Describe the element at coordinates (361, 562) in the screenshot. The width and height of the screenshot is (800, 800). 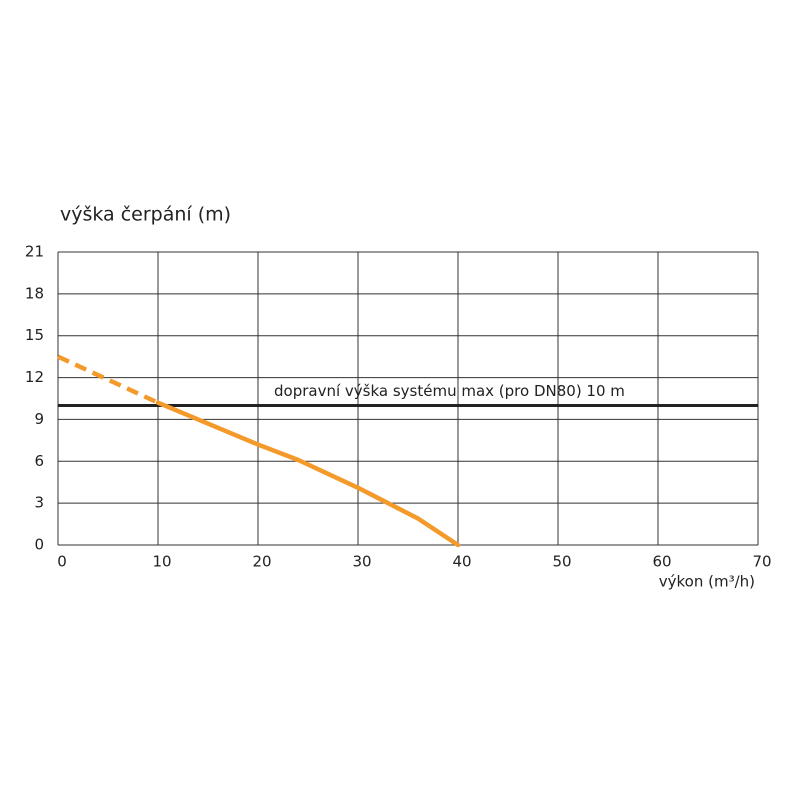
I see `x-tick-label: 30` at that location.